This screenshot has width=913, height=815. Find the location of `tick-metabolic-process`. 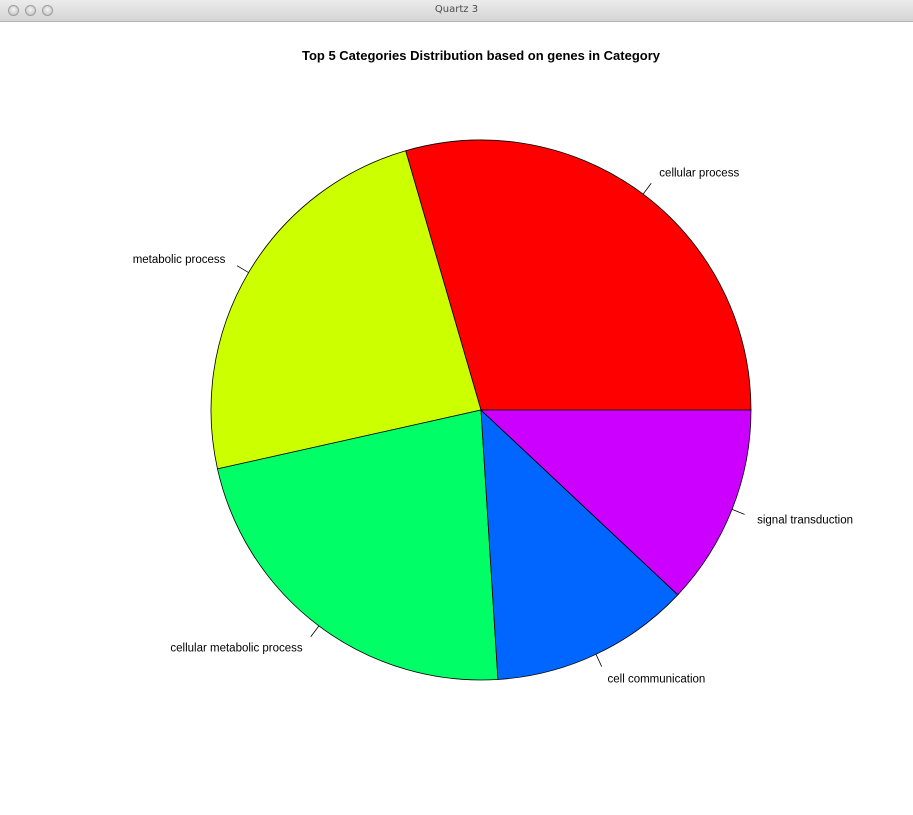

tick-metabolic-process is located at coordinates (242, 269).